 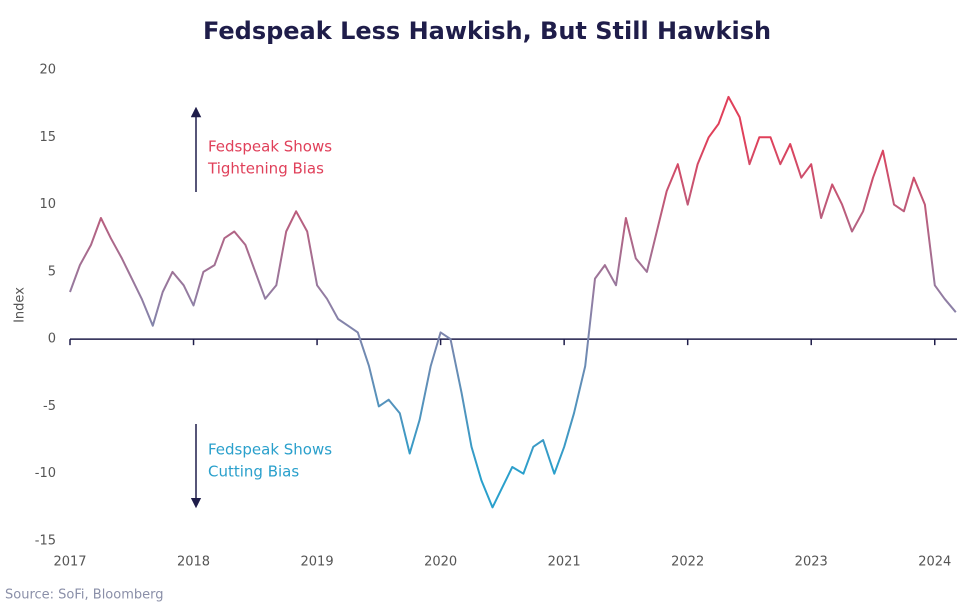 I want to click on y-tick-label: 10, so click(x=47, y=204).